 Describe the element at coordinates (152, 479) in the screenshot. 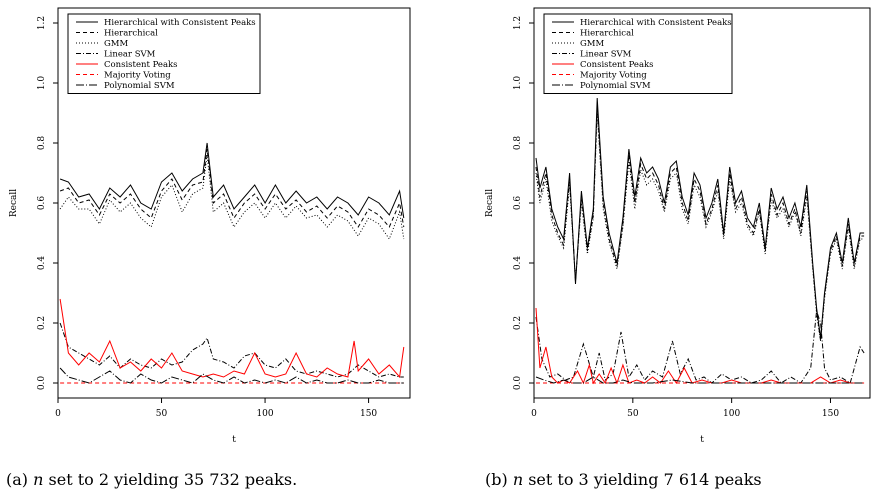

I see `caption-a: (a) n set to 2 yielding 35 732 peaks.` at that location.